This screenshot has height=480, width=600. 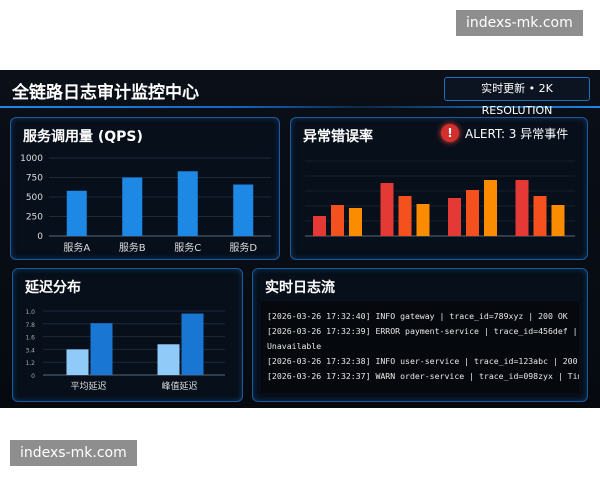 I want to click on panel-title: 实时日志流, so click(x=300, y=288).